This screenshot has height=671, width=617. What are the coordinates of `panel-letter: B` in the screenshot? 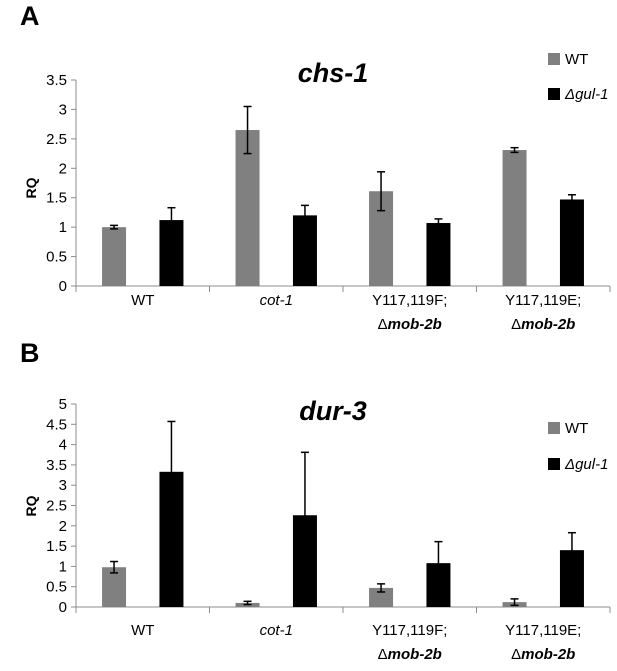 It's located at (30, 353).